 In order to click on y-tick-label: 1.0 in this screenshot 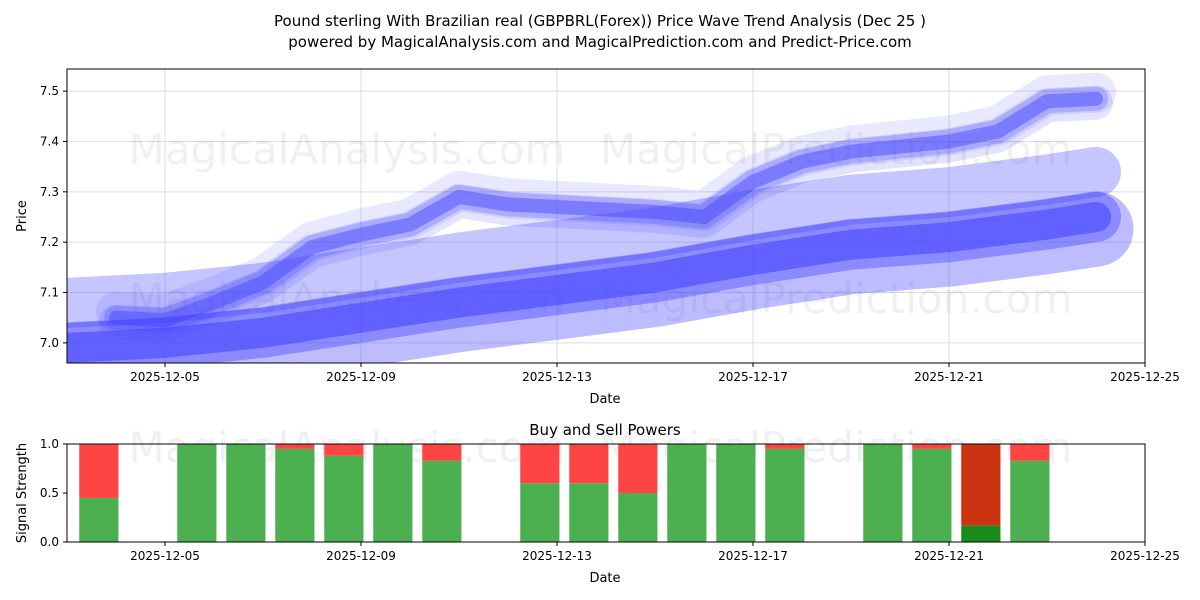, I will do `click(49, 444)`.